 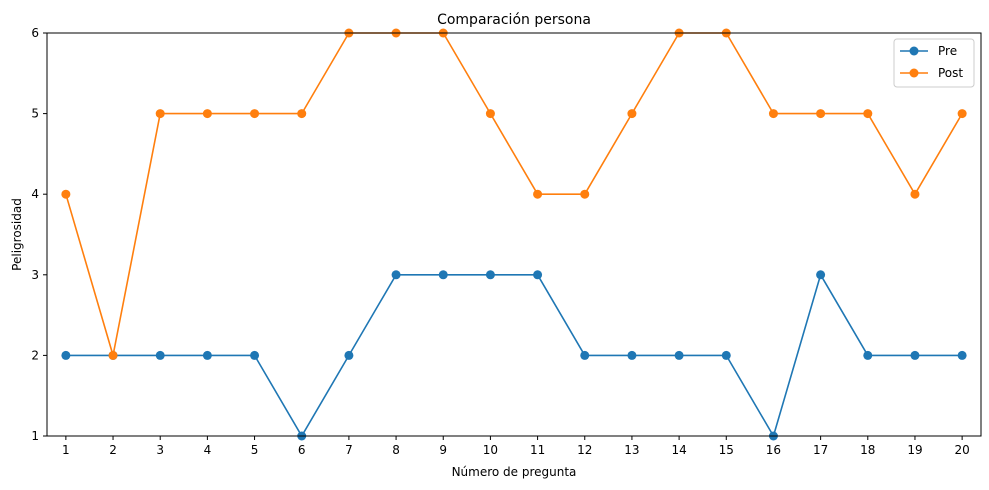 I want to click on y-axis: 1 2 3 4 5 6, so click(x=39, y=234).